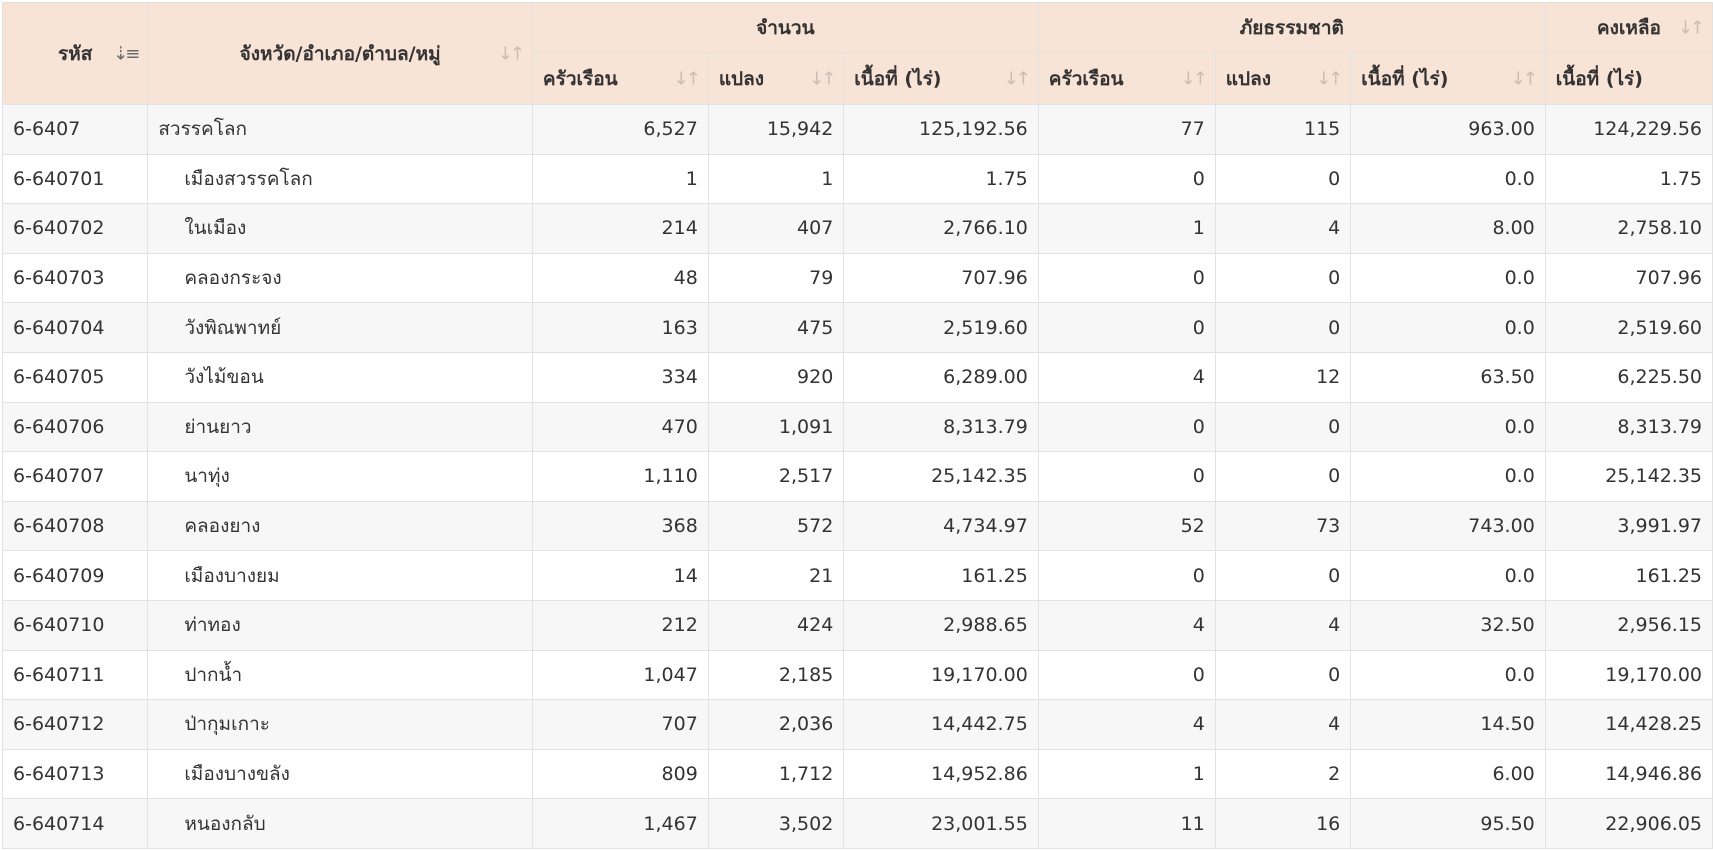 Image resolution: width=1713 pixels, height=850 pixels. I want to click on column-header-total-plots: แปลง ↓↑, so click(776, 78).